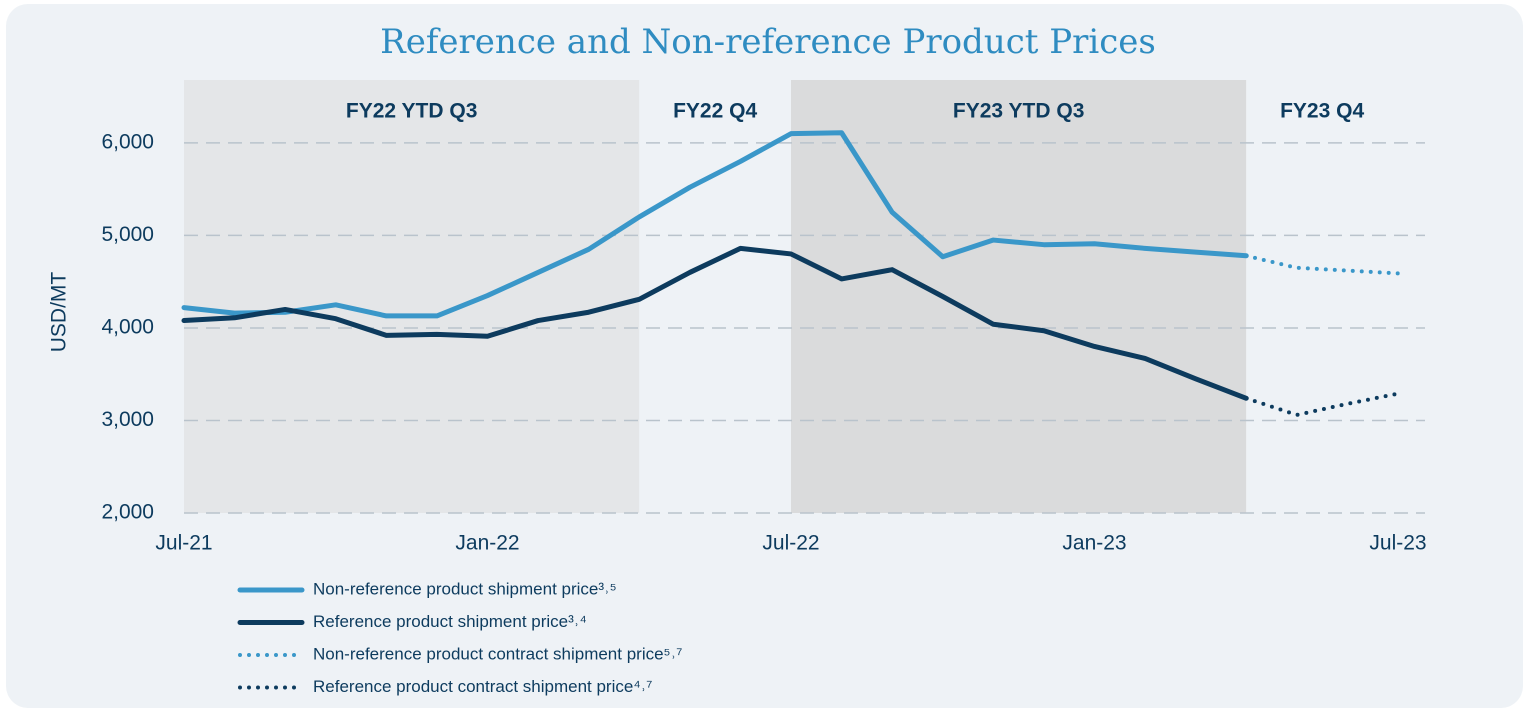 The width and height of the screenshot is (1529, 714). Describe the element at coordinates (183, 543) in the screenshot. I see `x-tick-label: Jul-21` at that location.